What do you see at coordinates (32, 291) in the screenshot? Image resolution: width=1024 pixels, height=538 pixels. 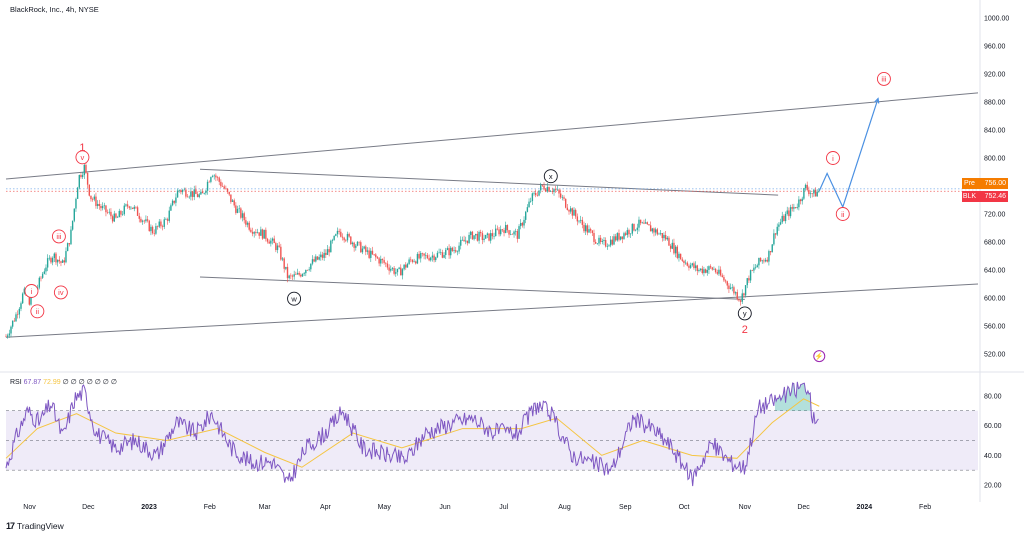 I see `wave-label: i` at bounding box center [32, 291].